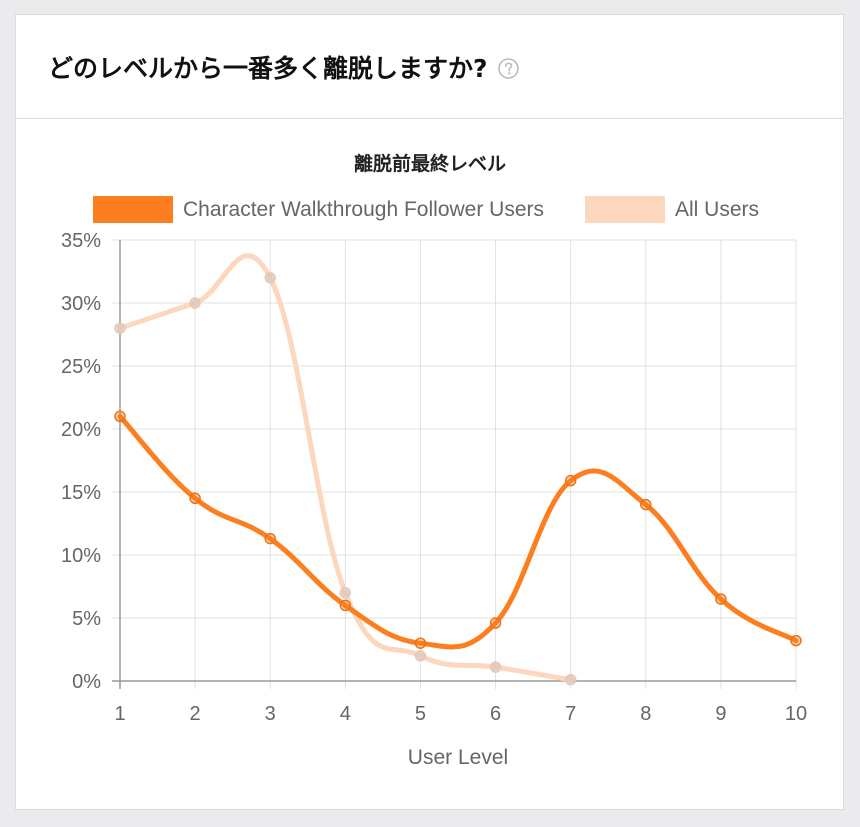 The height and width of the screenshot is (827, 860). Describe the element at coordinates (645, 714) in the screenshot. I see `x-tick-label: 8` at that location.